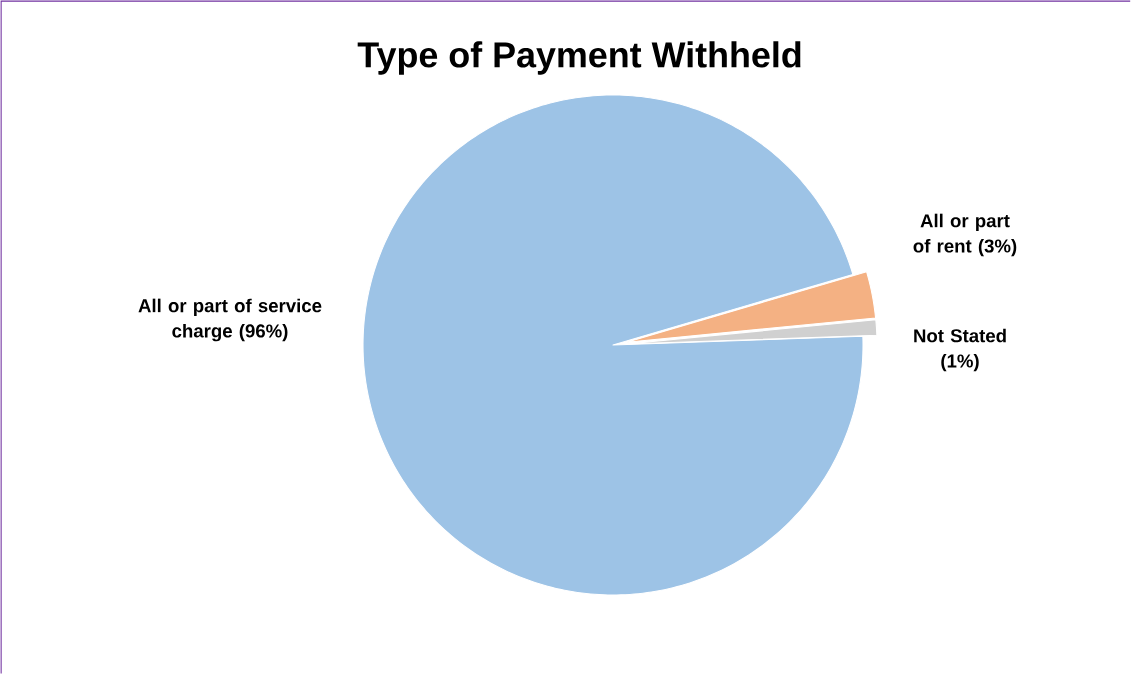 The width and height of the screenshot is (1134, 674). I want to click on chart-title: Type of Payment Withheld, so click(579, 58).